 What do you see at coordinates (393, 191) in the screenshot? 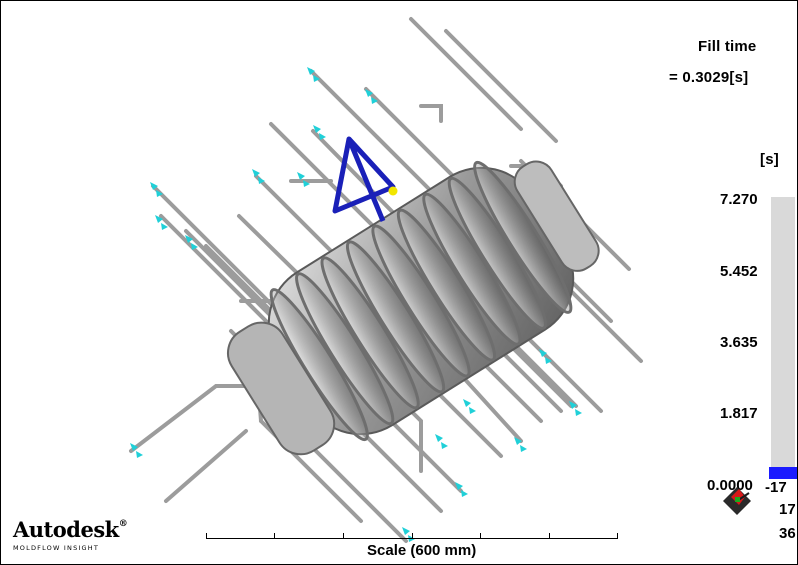
I see `injection-point` at bounding box center [393, 191].